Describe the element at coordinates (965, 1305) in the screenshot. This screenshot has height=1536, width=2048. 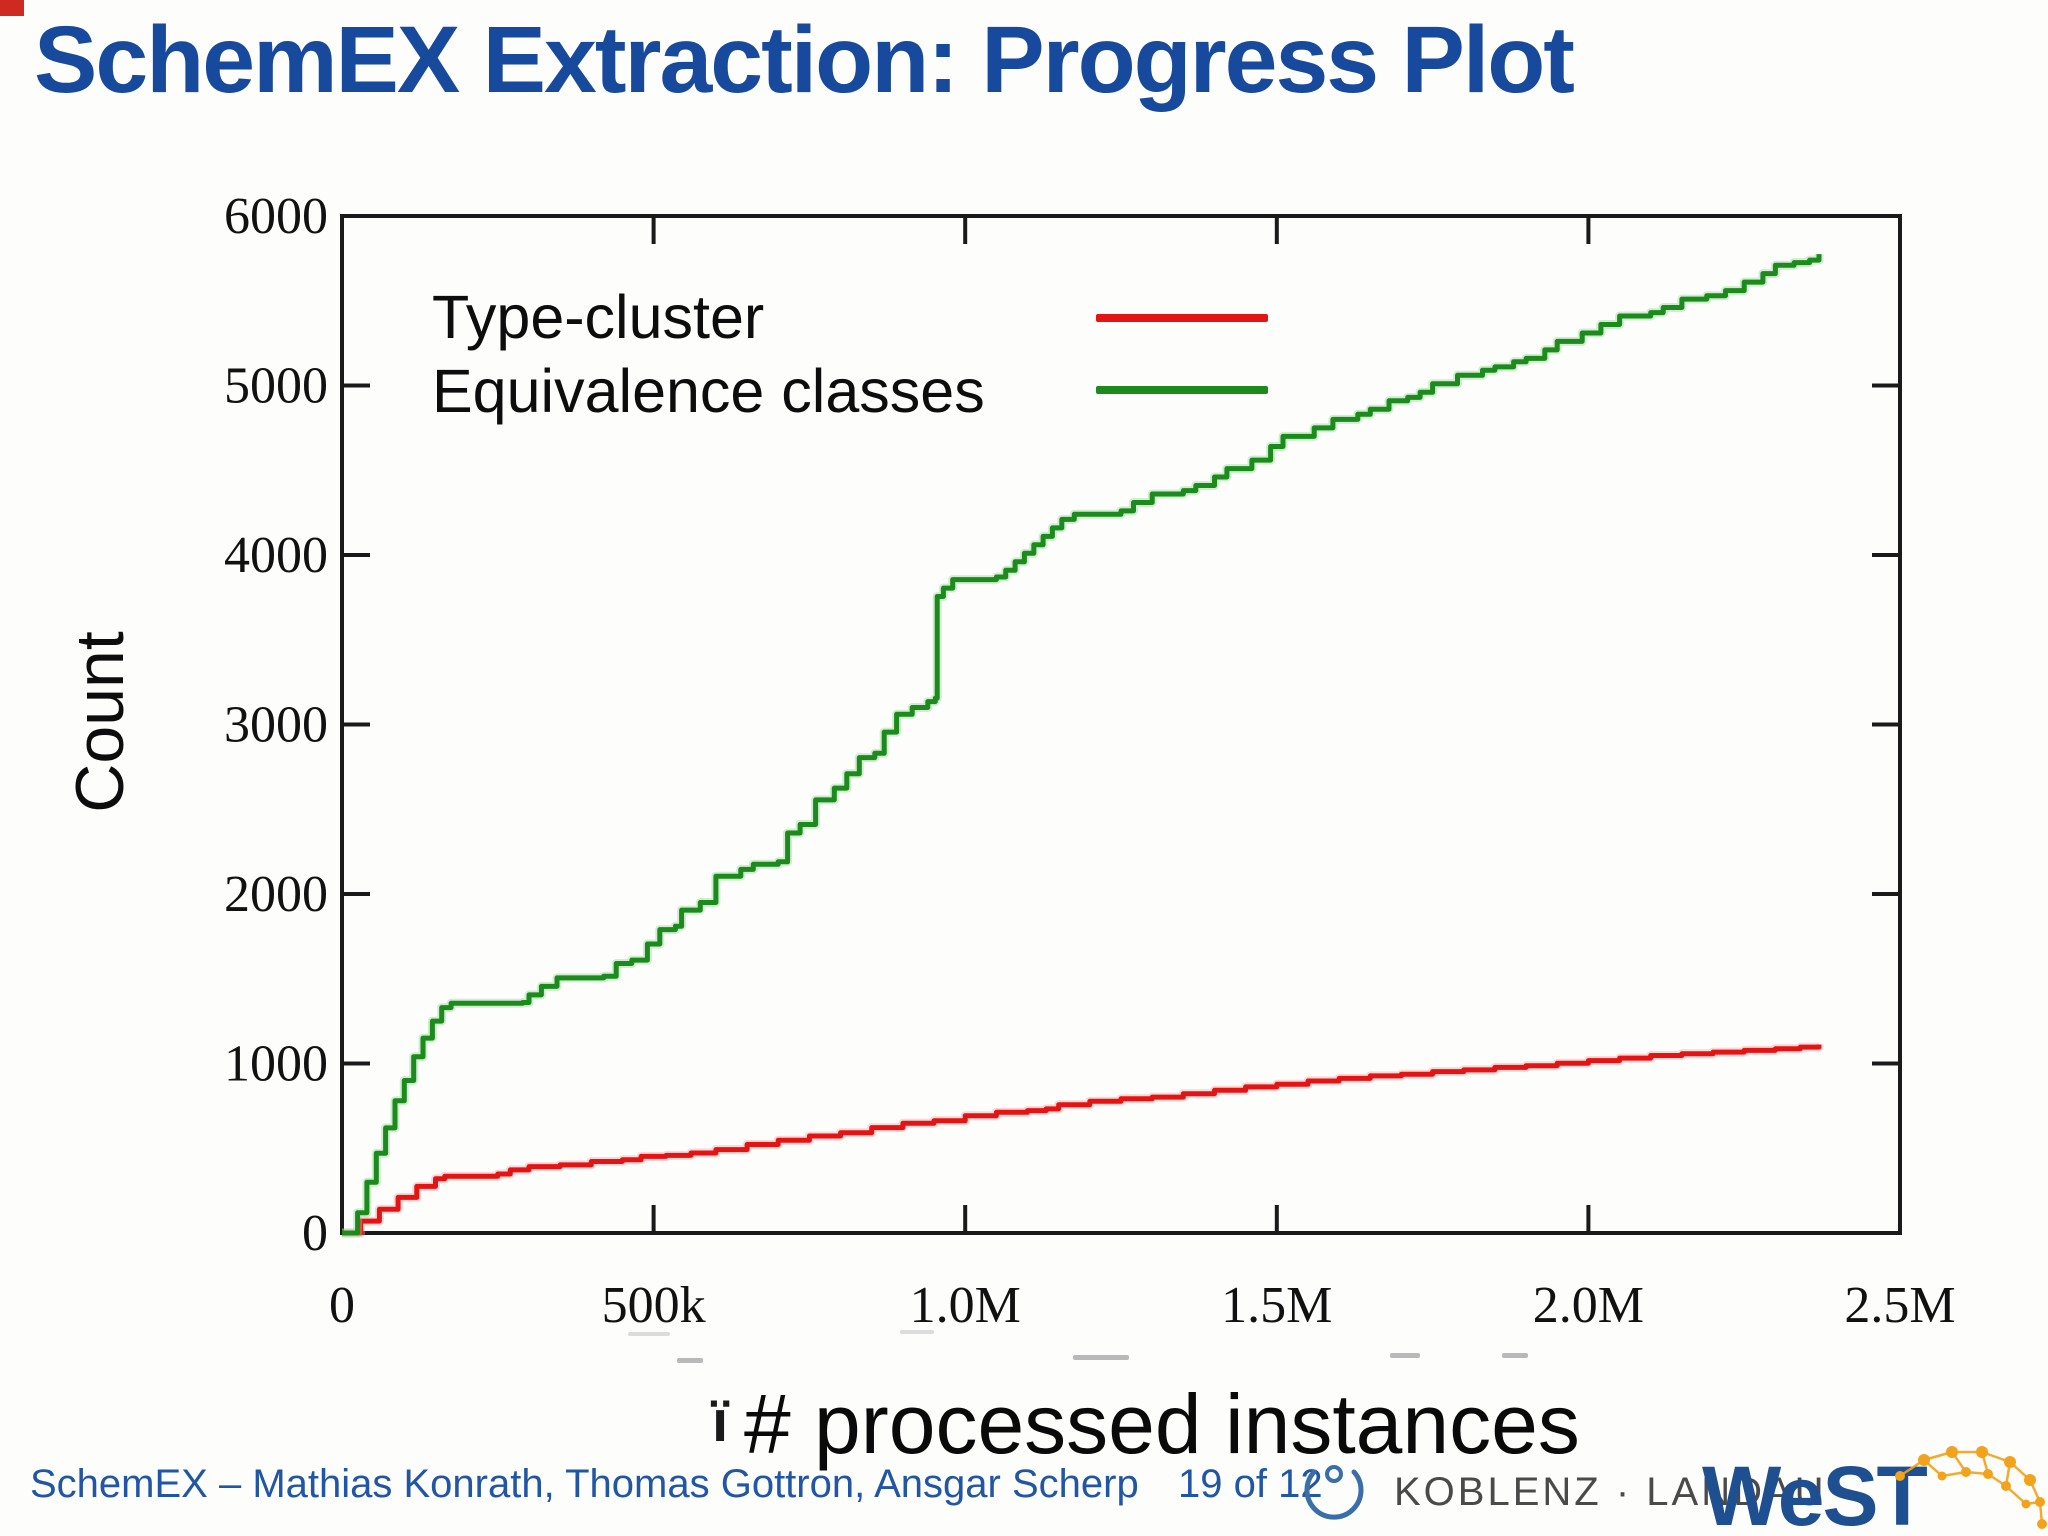
I see `x-tick-label: 1.0M` at that location.